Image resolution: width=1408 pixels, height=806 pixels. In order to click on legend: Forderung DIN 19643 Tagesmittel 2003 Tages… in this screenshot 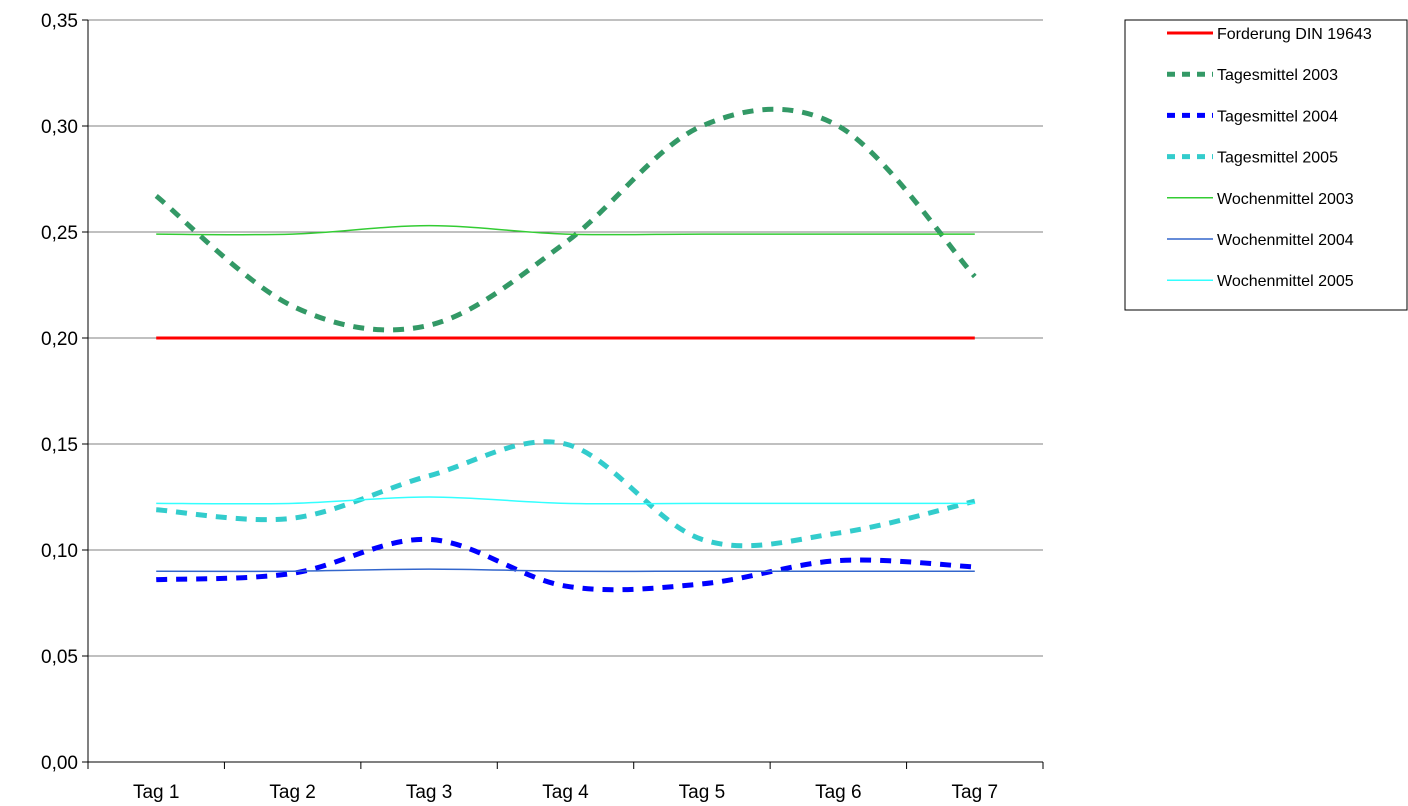, I will do `click(1266, 165)`.